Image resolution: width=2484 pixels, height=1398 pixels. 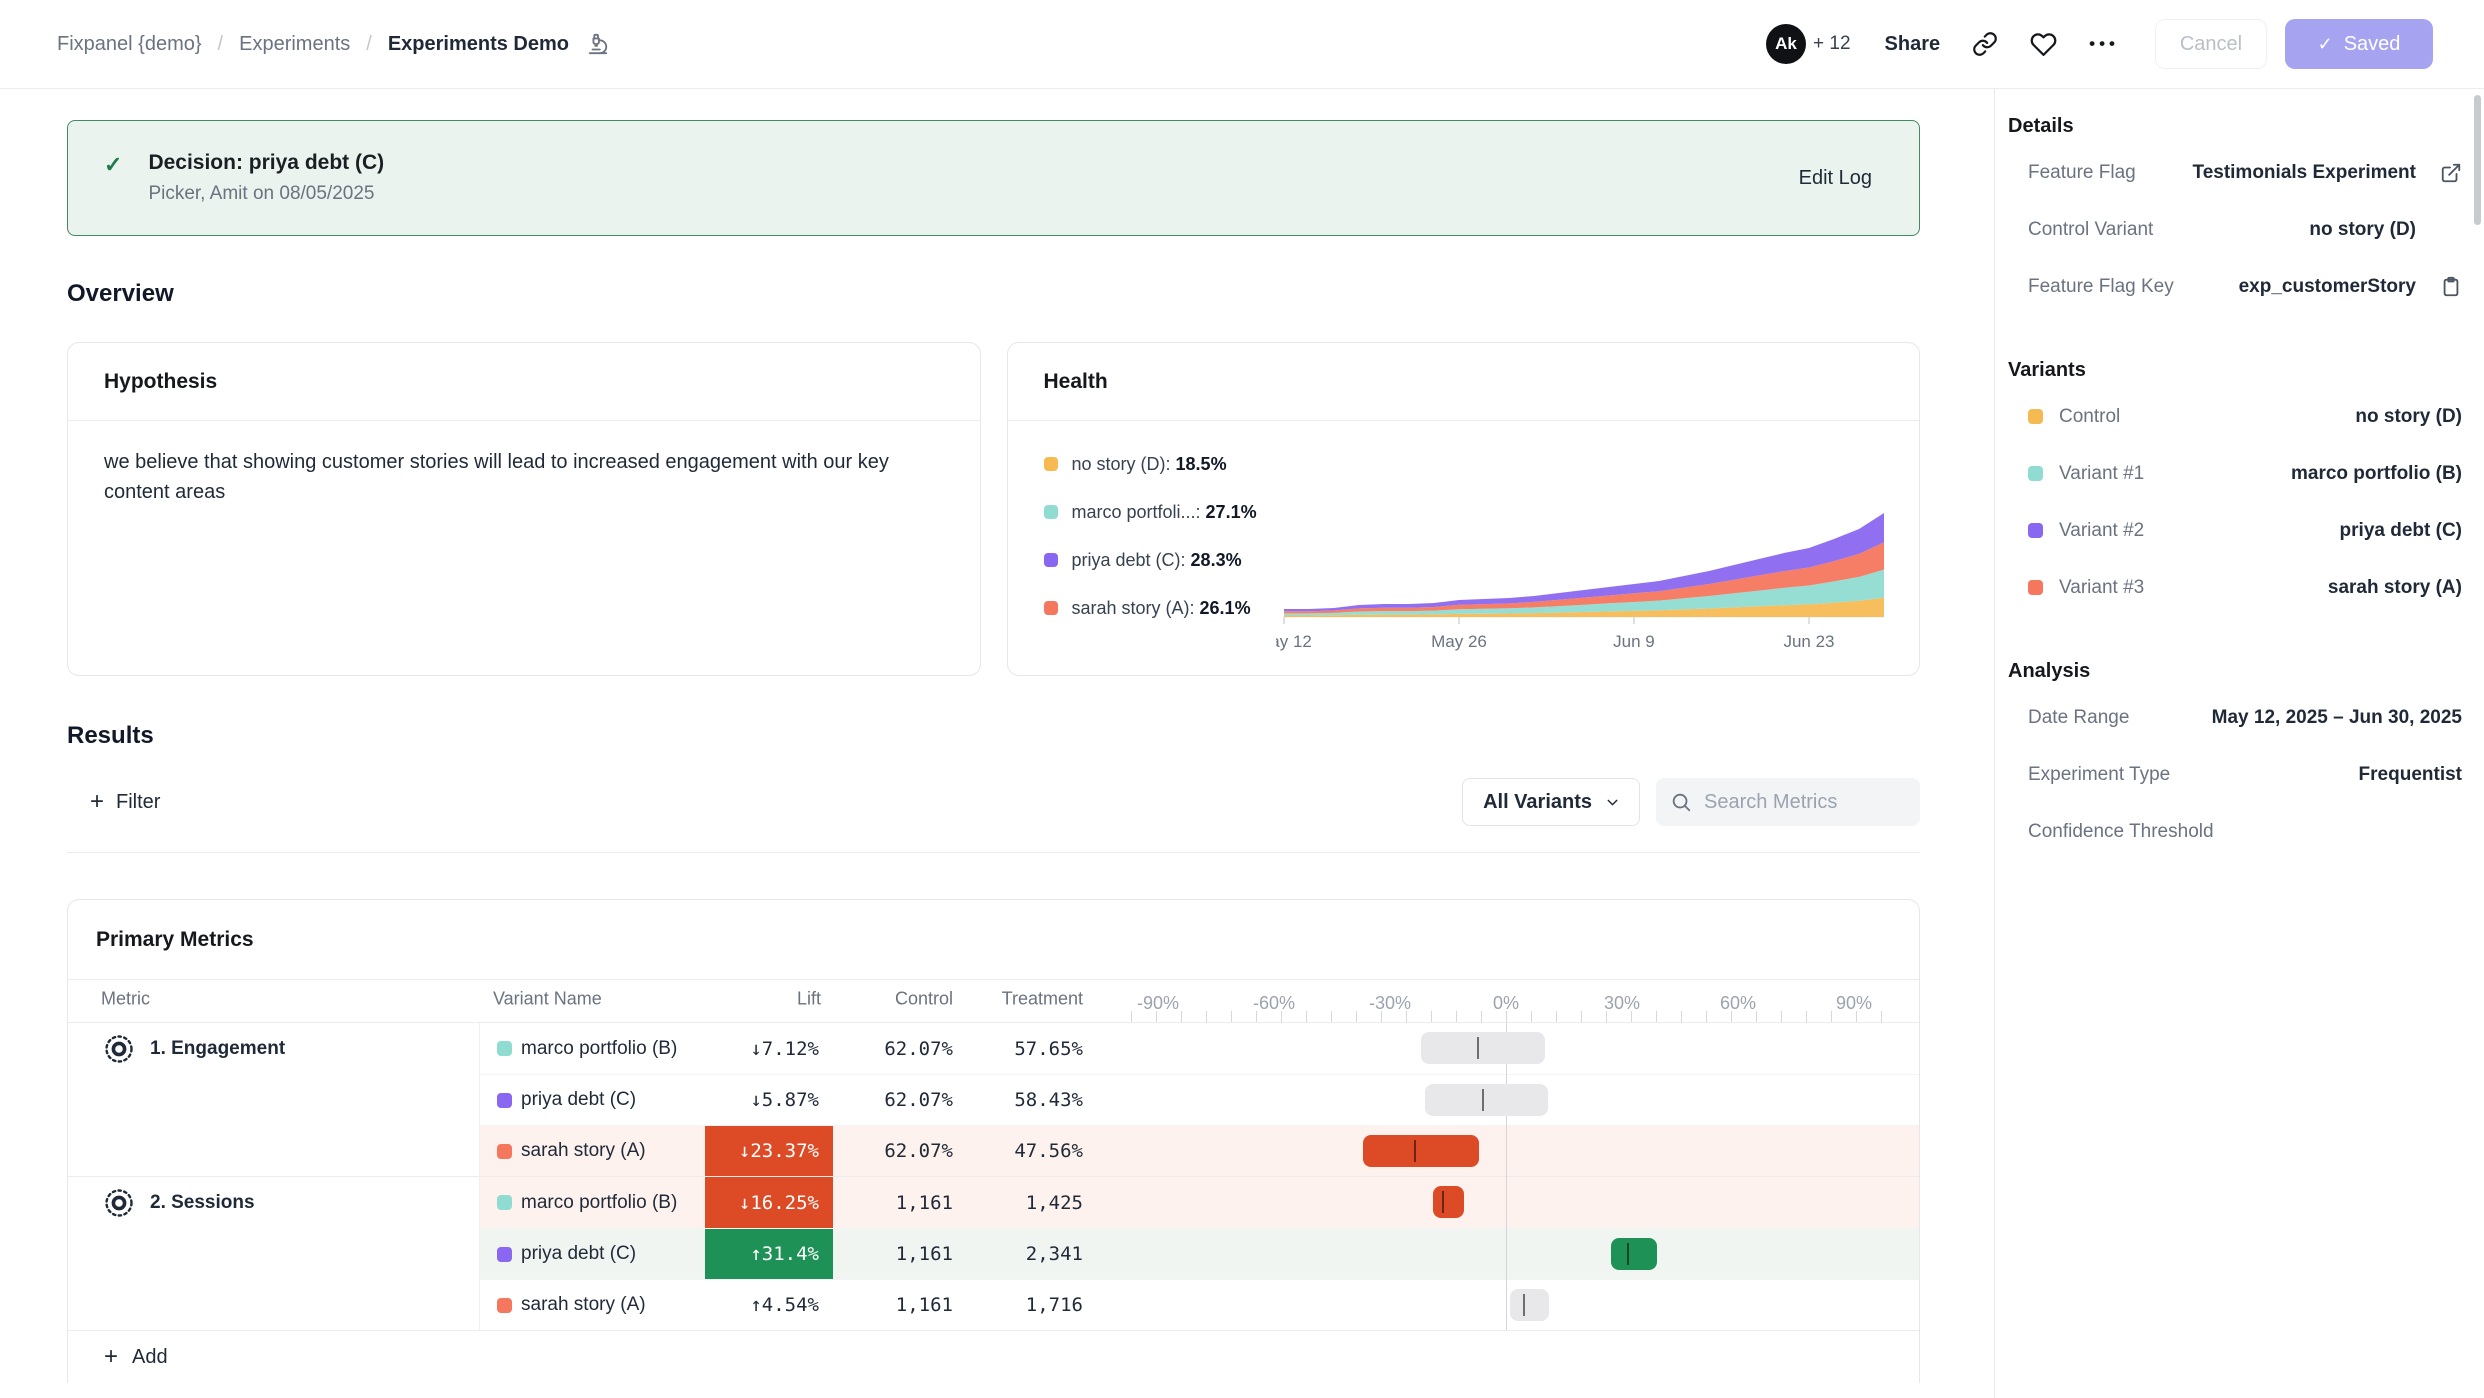 What do you see at coordinates (2235, 286) in the screenshot?
I see `detail-row: Feature Flag Key exp_customerStory` at bounding box center [2235, 286].